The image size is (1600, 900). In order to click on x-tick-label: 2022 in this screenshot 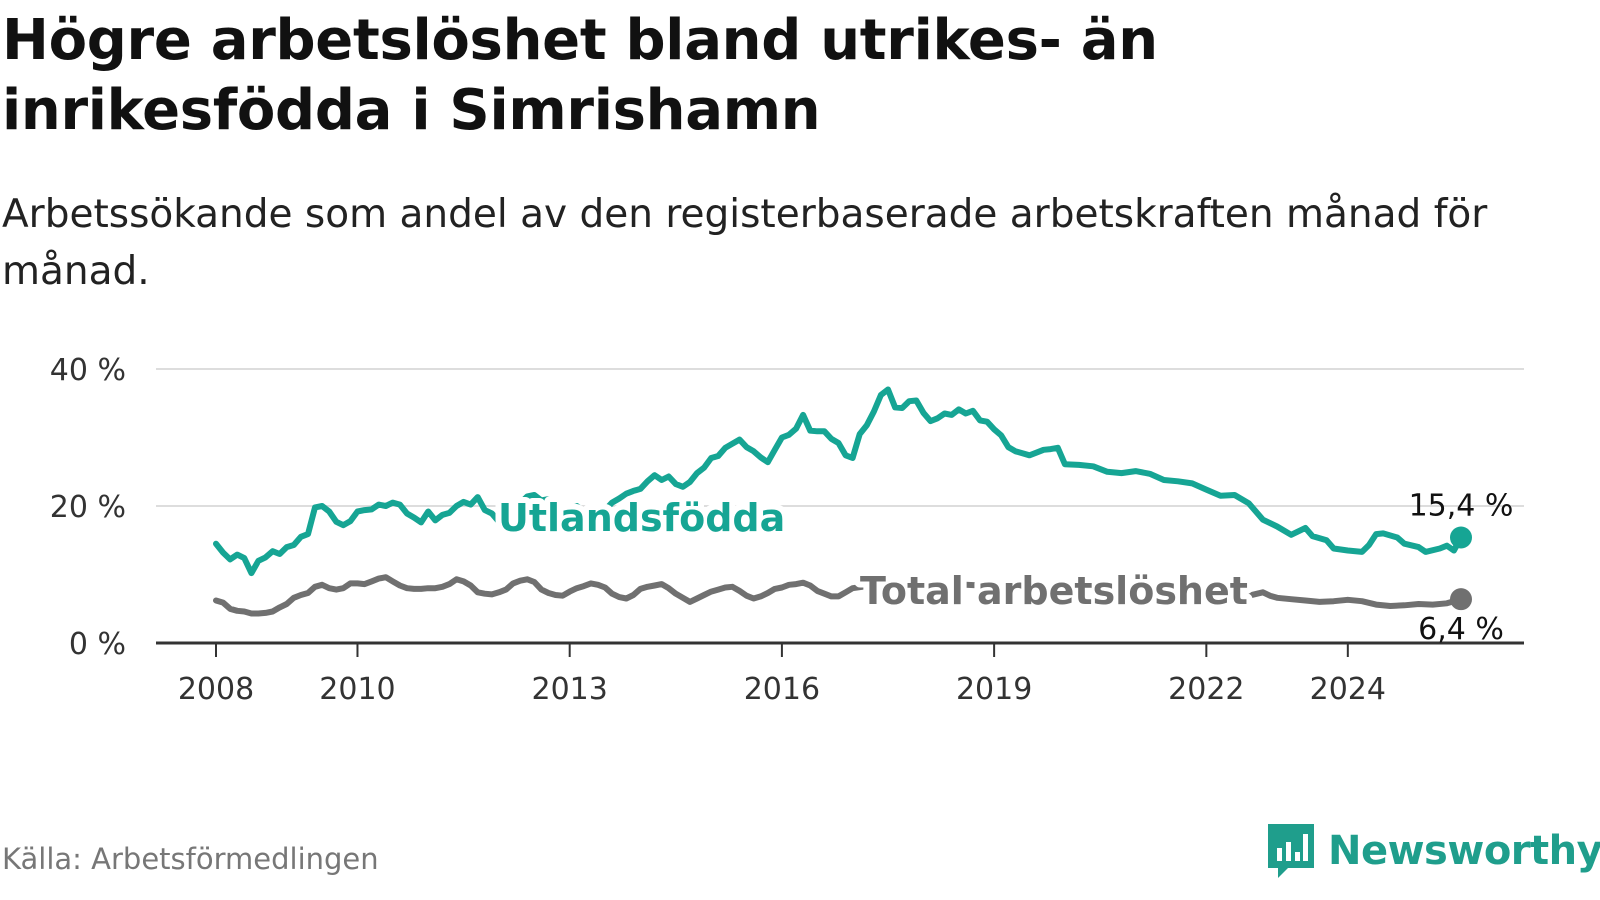, I will do `click(1206, 689)`.